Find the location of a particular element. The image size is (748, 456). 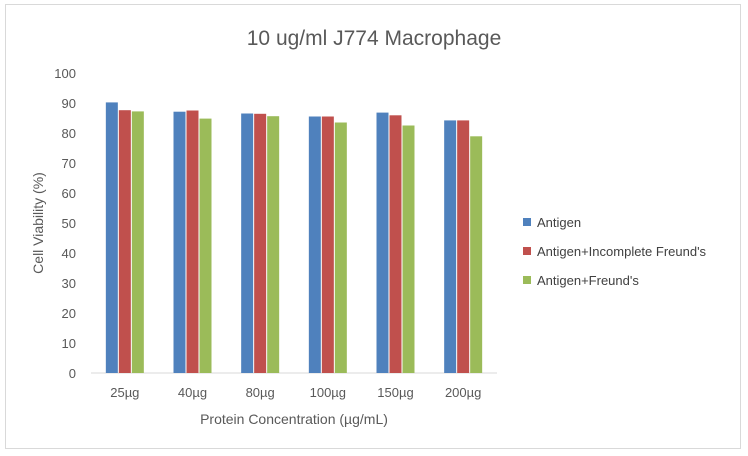

y-tick-label: 40 is located at coordinates (69, 253).